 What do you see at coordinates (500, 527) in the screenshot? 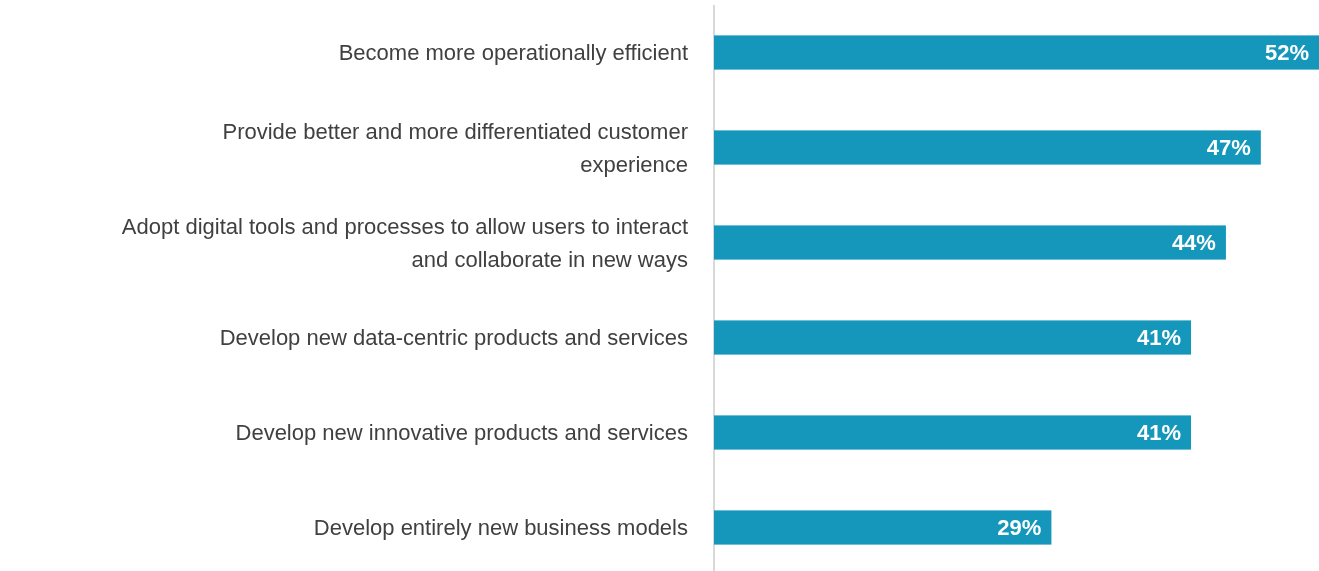
I see `y-tick-label: Develop entirely new business models` at bounding box center [500, 527].